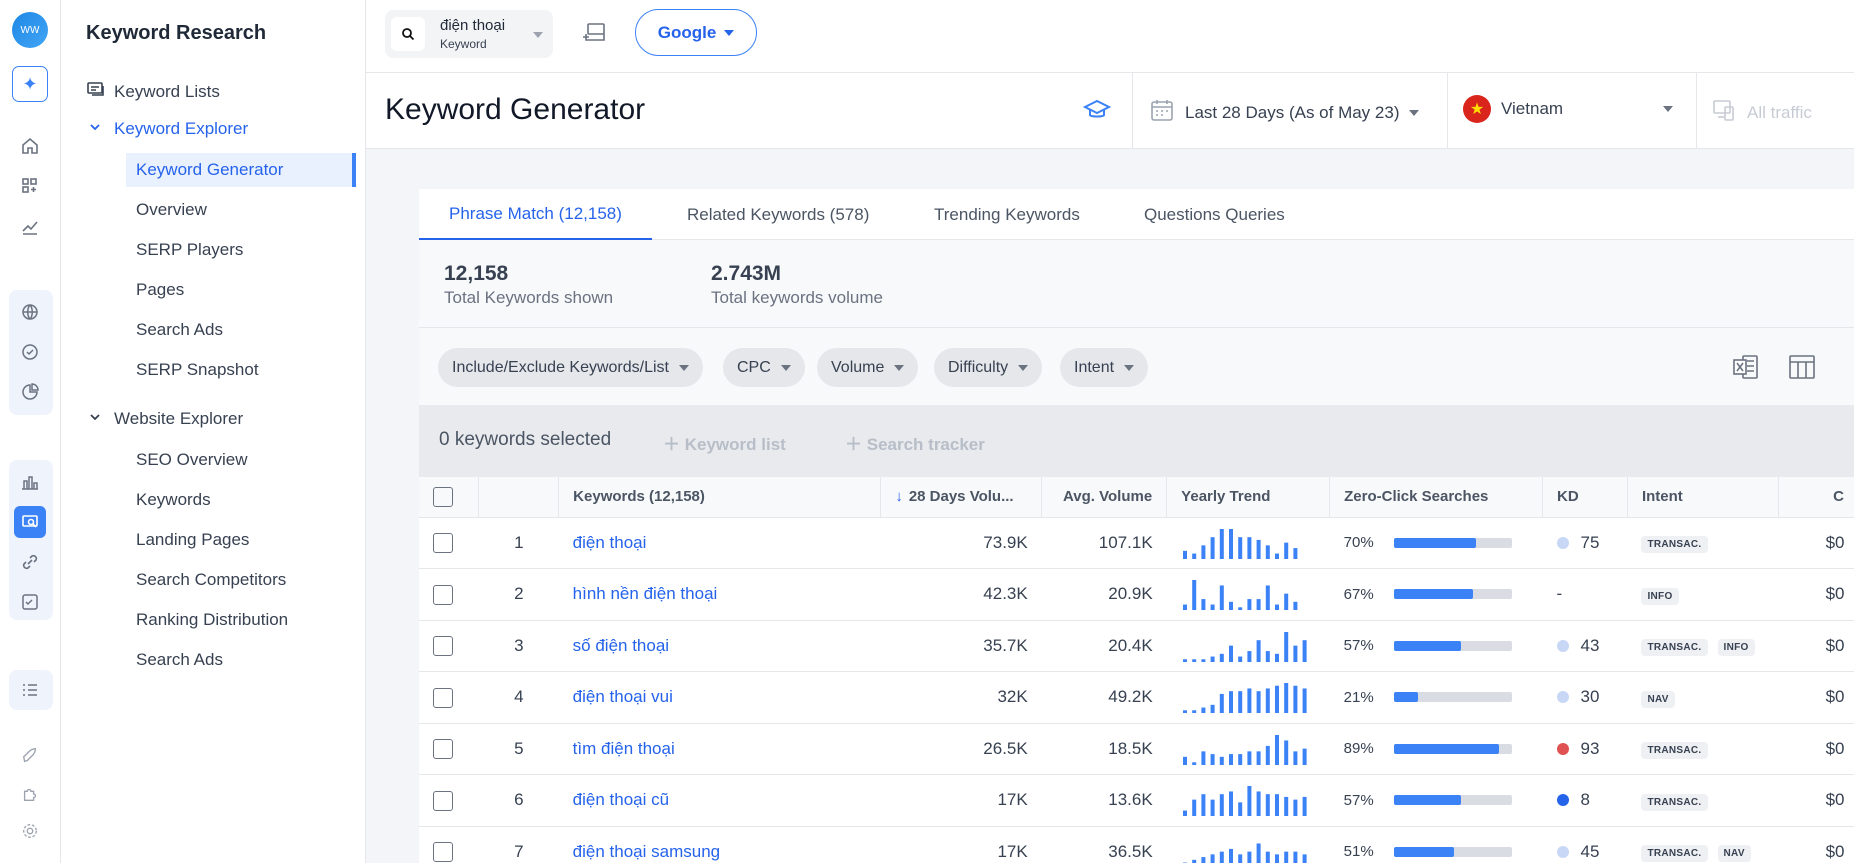 The image size is (1854, 863). Describe the element at coordinates (646, 851) in the screenshot. I see `keyword-link: điện thoại samsung` at that location.